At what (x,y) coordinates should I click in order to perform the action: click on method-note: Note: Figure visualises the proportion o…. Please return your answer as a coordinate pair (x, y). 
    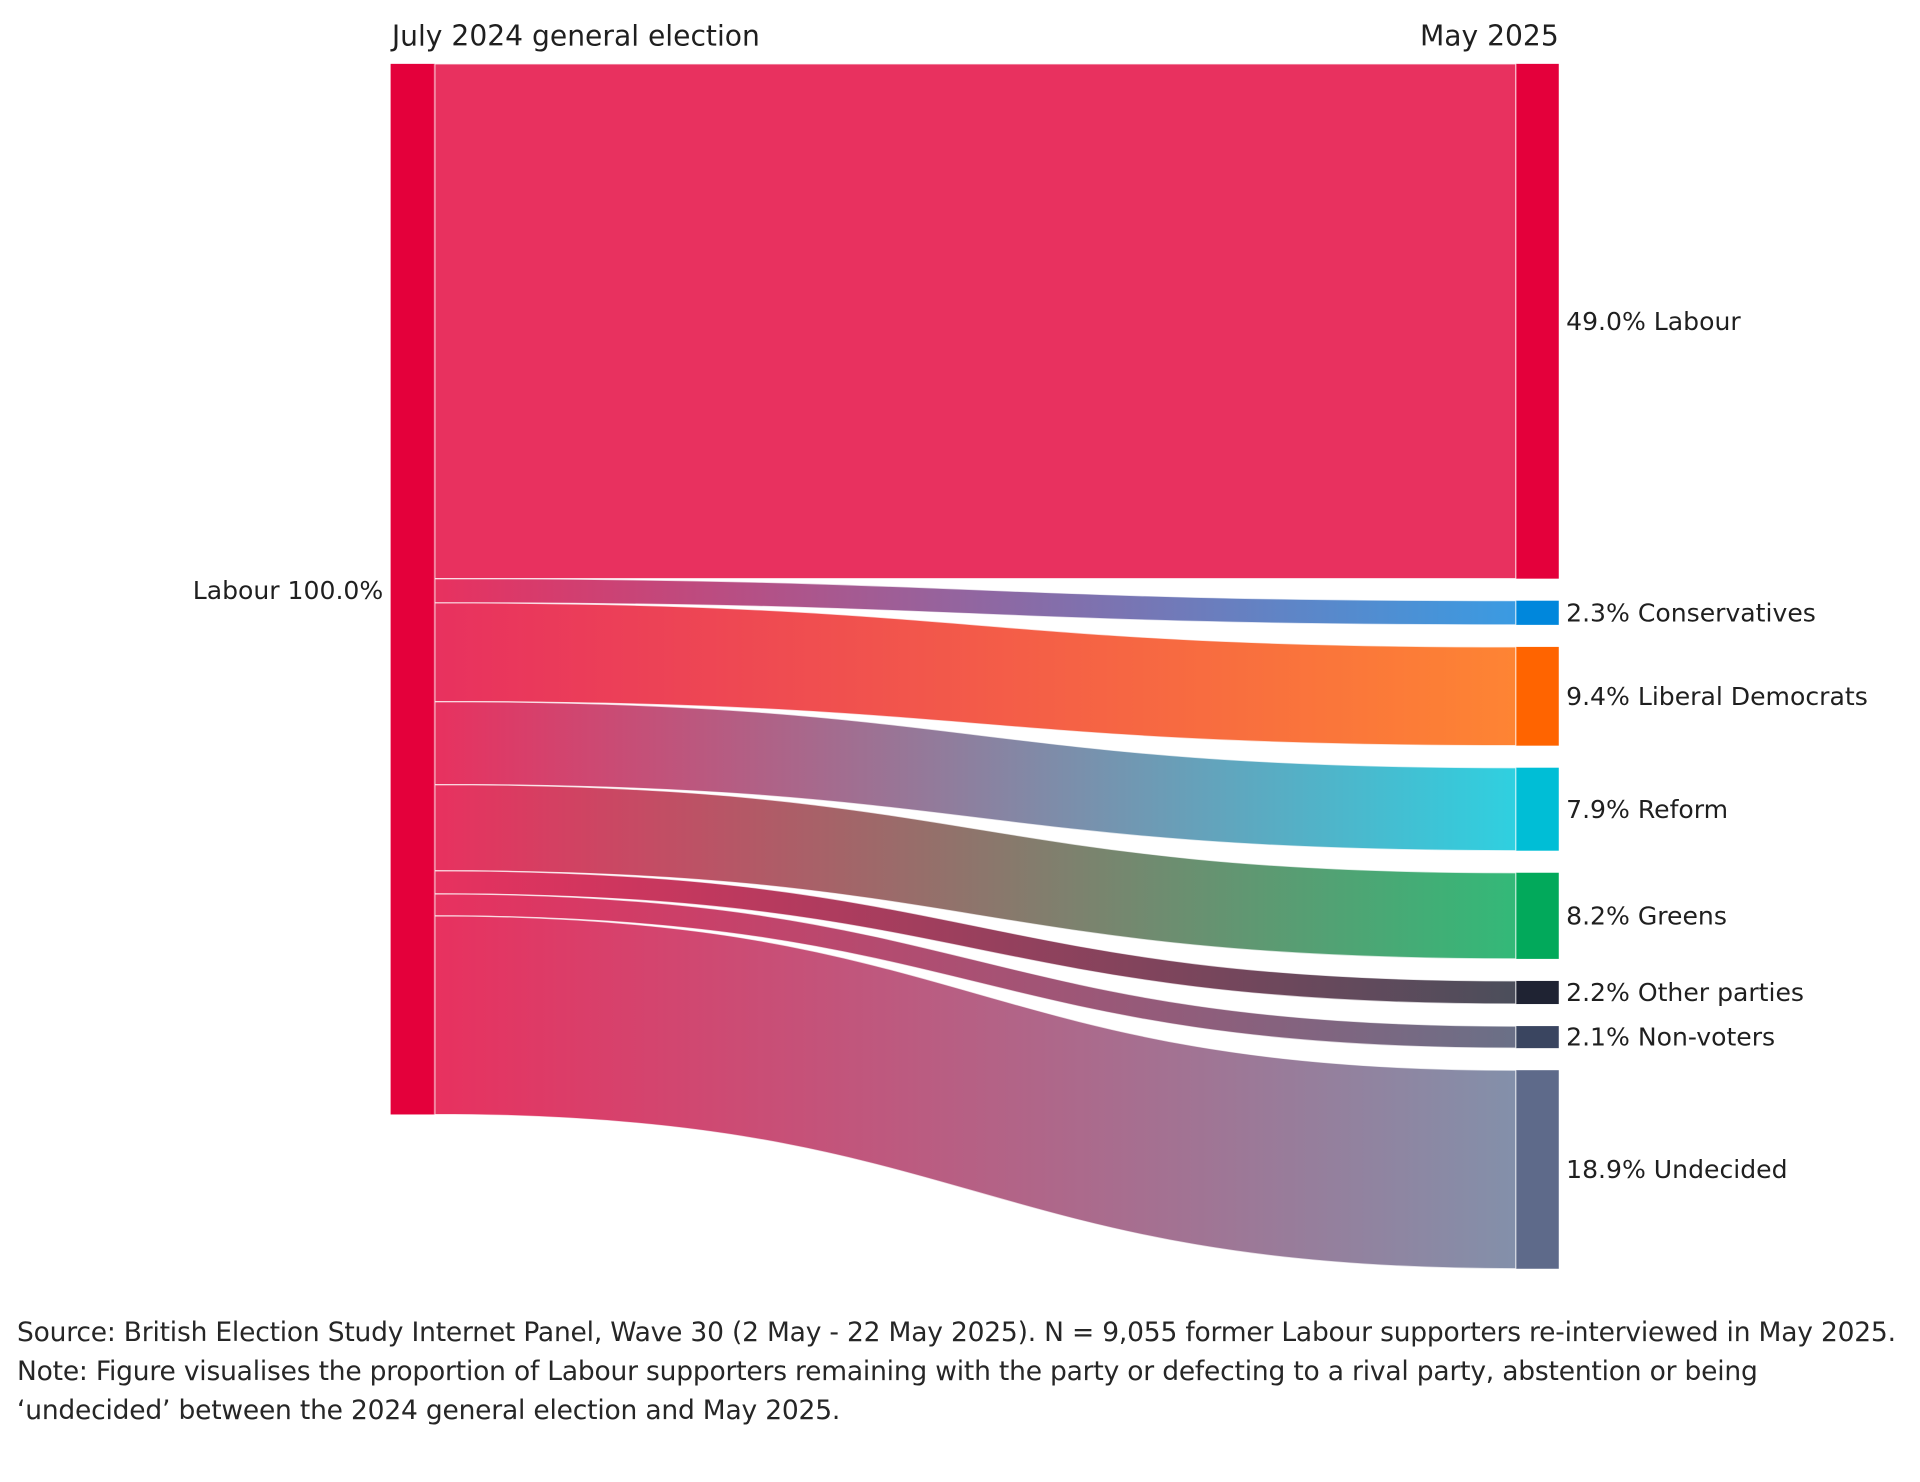
    Looking at the image, I should click on (887, 1391).